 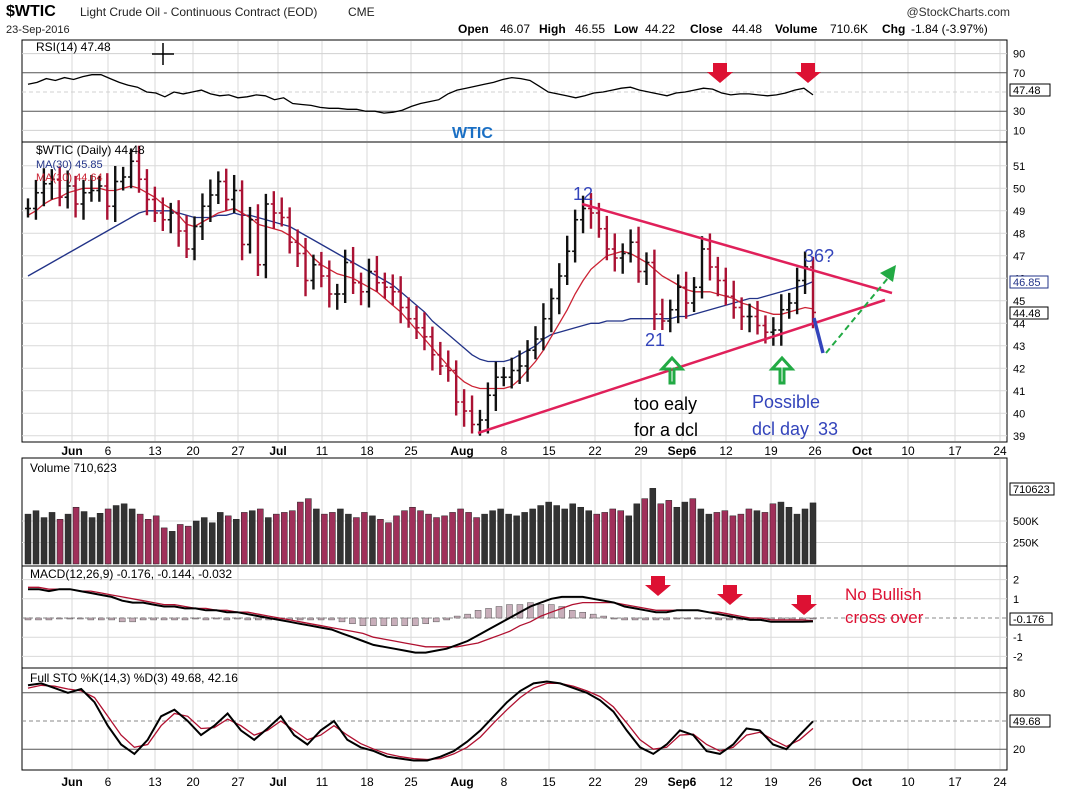 I want to click on x-tick-label: Jun, so click(x=71, y=782).